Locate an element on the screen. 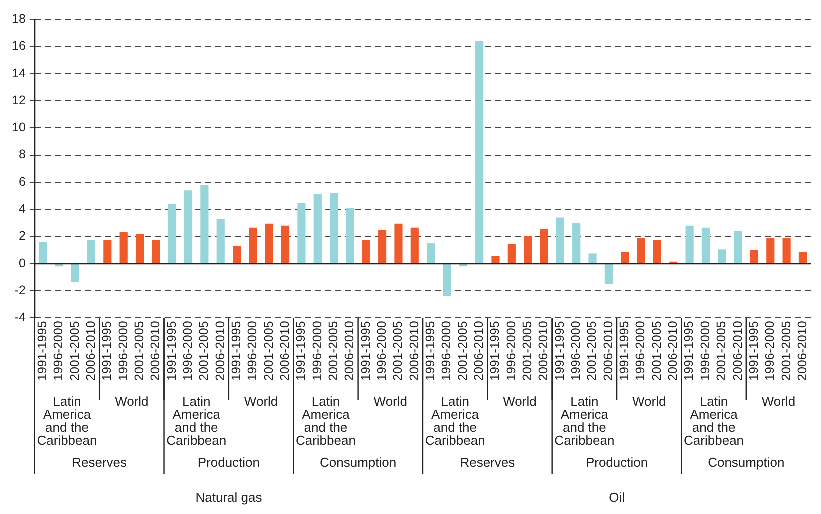 This screenshot has height=514, width=821. y-tick-label: -2 is located at coordinates (20, 291).